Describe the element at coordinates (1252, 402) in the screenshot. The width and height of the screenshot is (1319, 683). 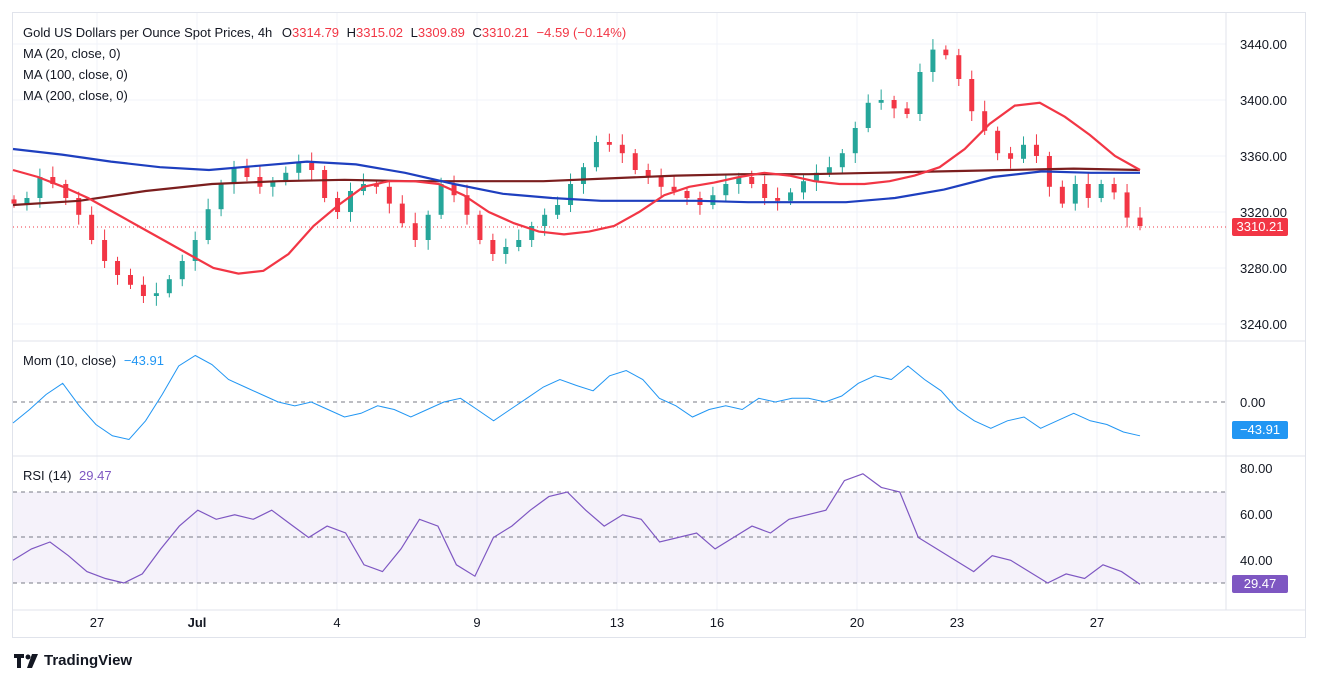
I see `mom-tick: 0.00` at that location.